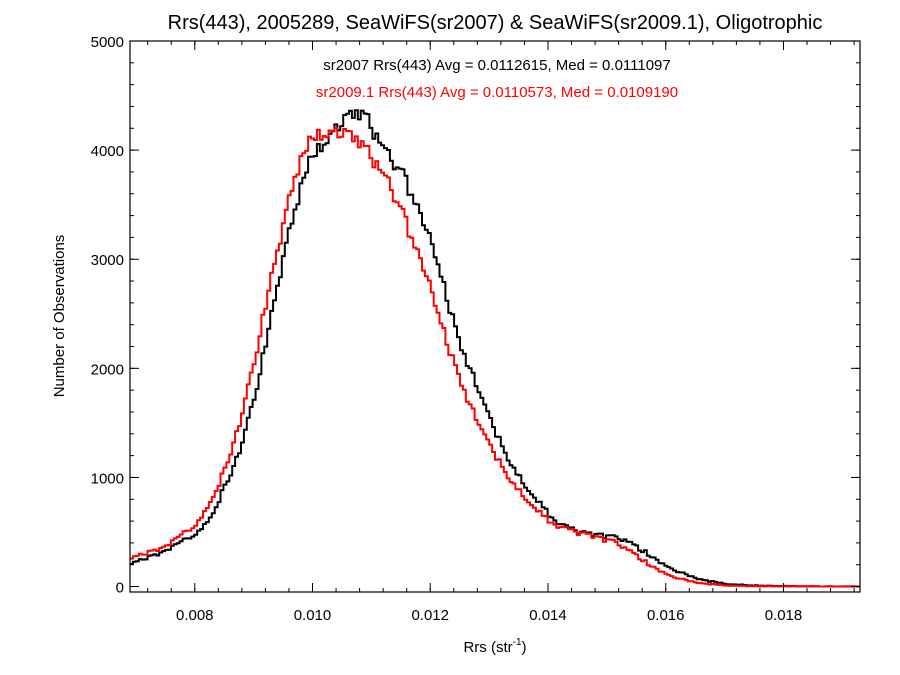 The height and width of the screenshot is (675, 900). I want to click on y-tick-label: 0, so click(120, 588).